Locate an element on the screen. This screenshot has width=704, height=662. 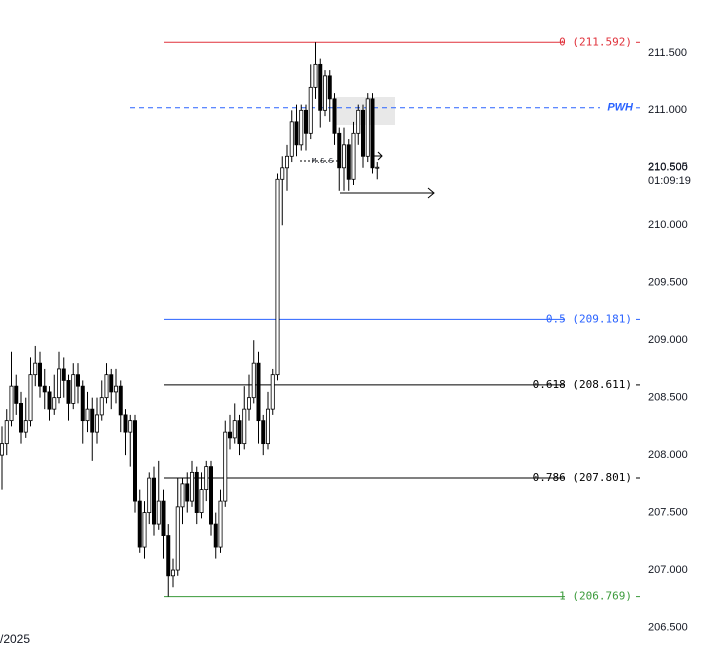
y-tick-label: 208.000 is located at coordinates (668, 455).